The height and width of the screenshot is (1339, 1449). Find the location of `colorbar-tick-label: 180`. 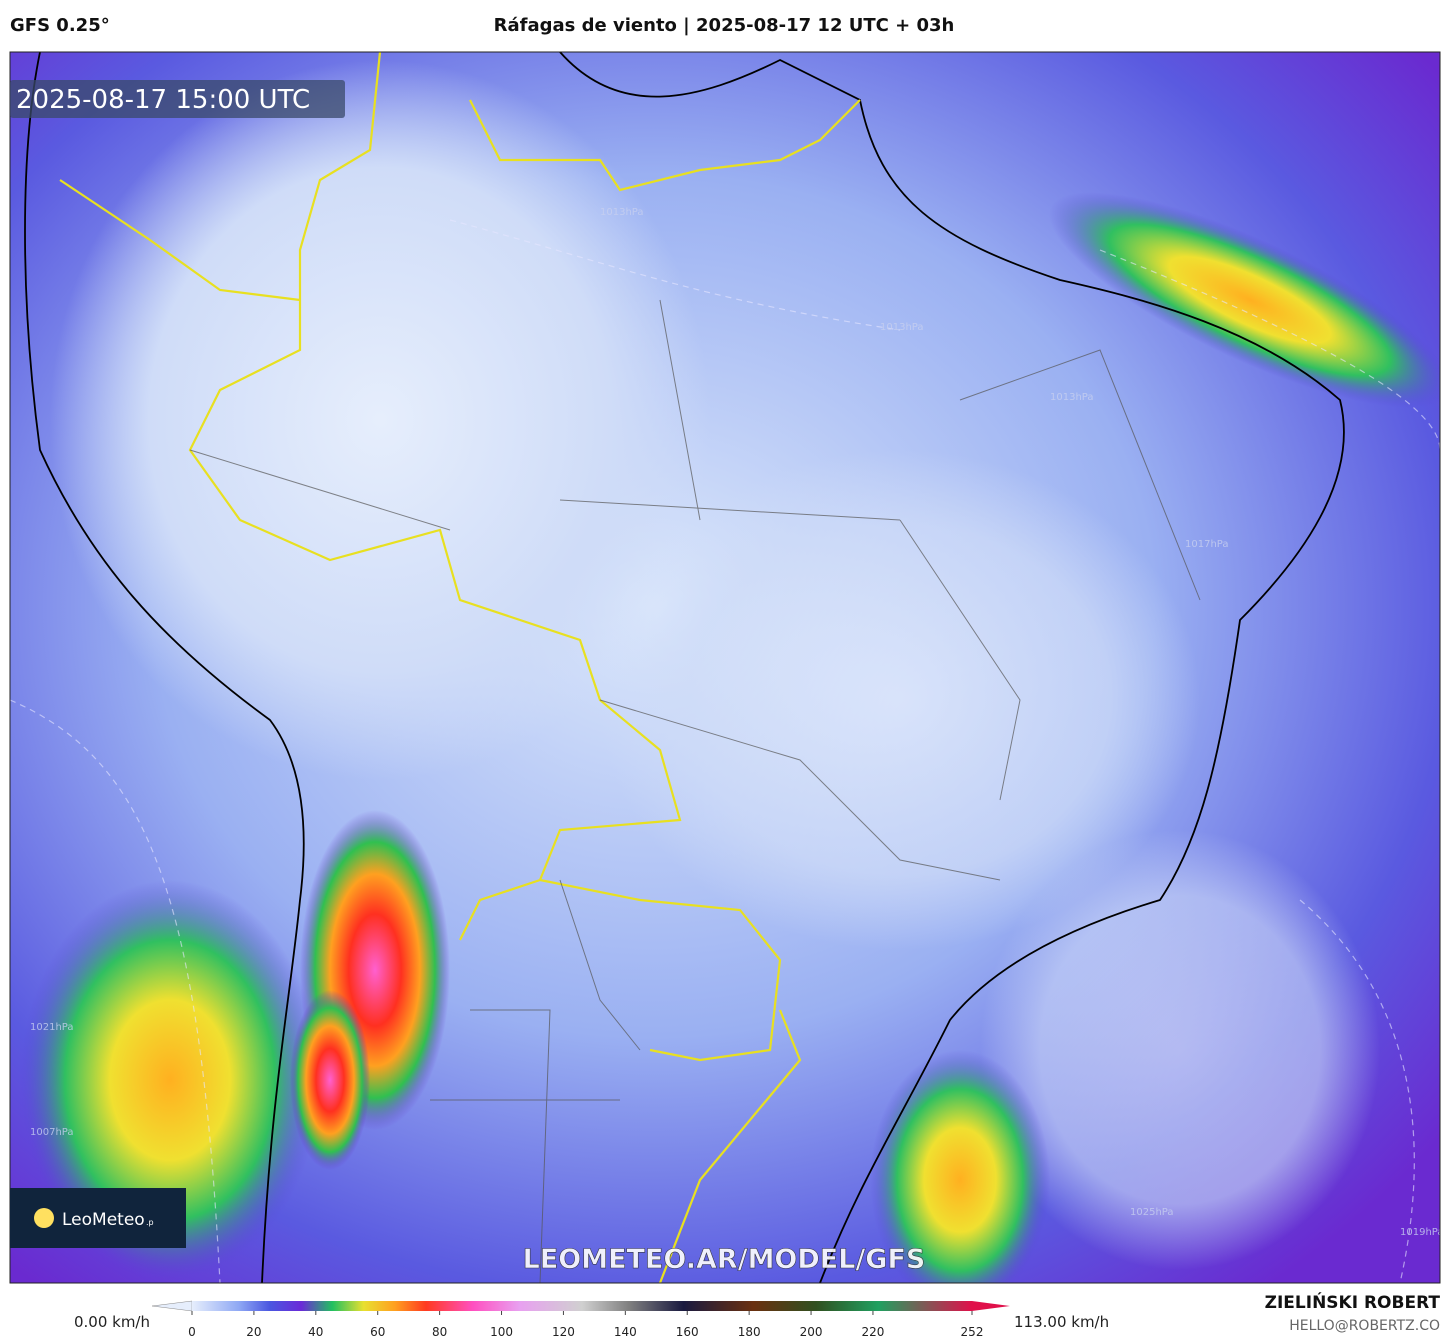

colorbar-tick-label: 180 is located at coordinates (749, 1332).